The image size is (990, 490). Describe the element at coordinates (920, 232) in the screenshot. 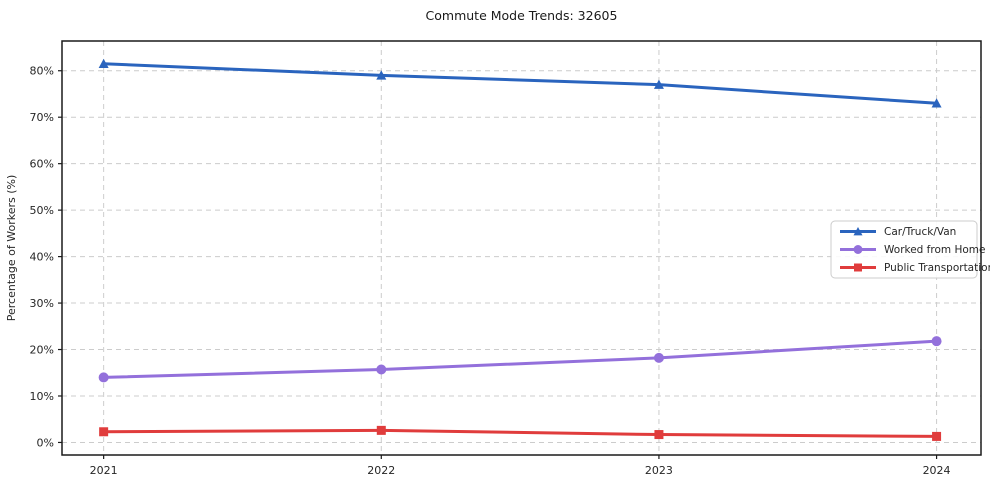

I see `legend-label: Car/Truck/Van` at that location.